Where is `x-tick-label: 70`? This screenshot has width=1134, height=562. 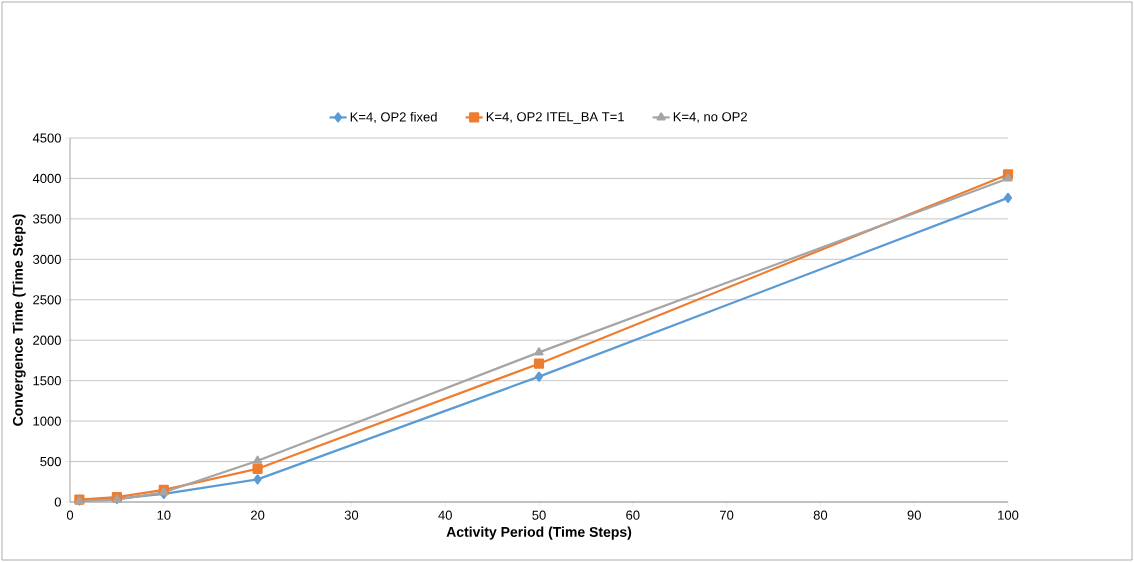
x-tick-label: 70 is located at coordinates (727, 515).